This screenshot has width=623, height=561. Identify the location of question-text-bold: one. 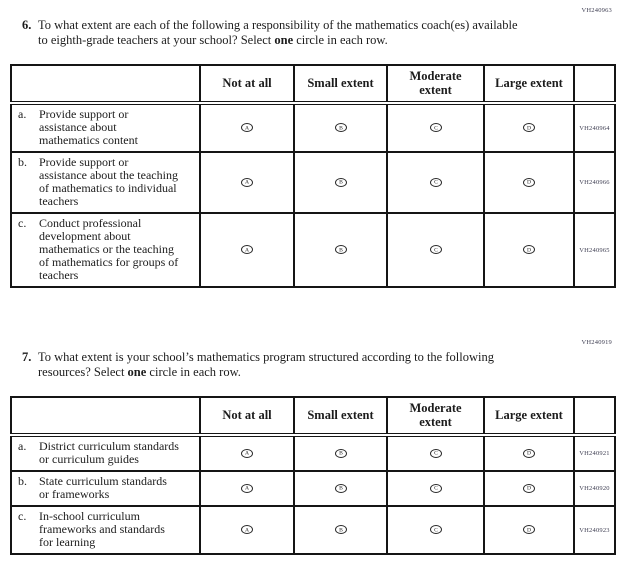
(284, 39).